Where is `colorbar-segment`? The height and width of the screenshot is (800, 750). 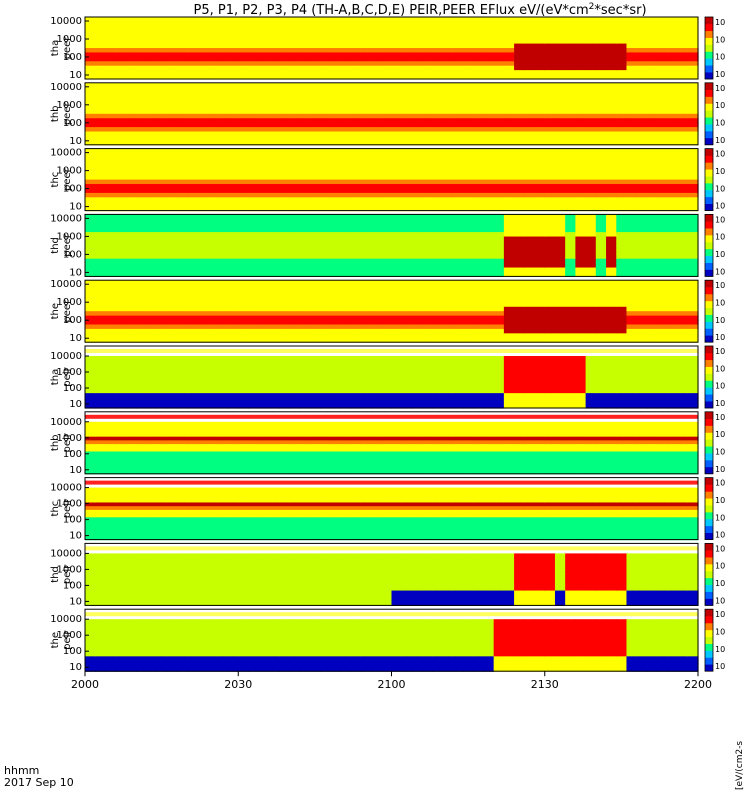 colorbar-segment is located at coordinates (709, 207).